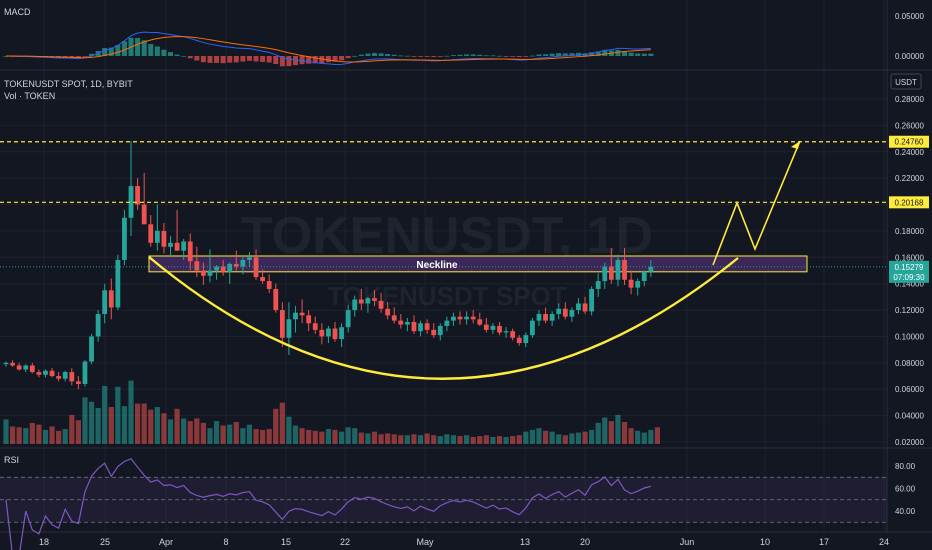 The height and width of the screenshot is (550, 932). What do you see at coordinates (17, 12) in the screenshot?
I see `macd-label: MACD` at bounding box center [17, 12].